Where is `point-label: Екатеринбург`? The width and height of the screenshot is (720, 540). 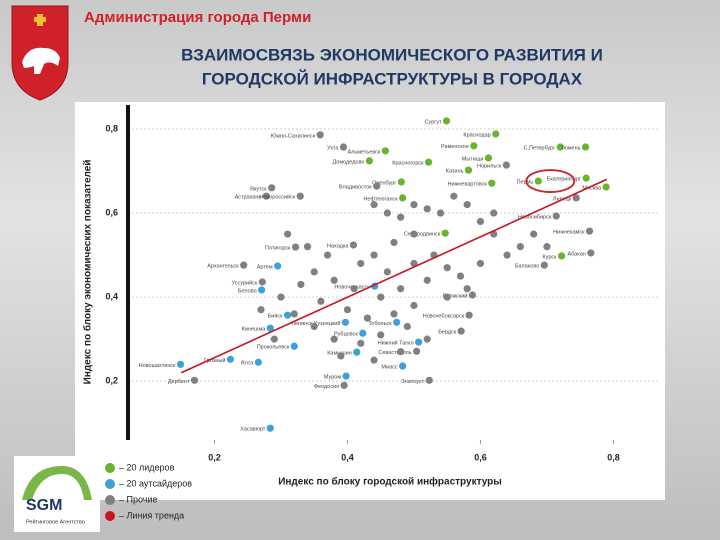
point-label: Екатеринбург is located at coordinates (564, 180).